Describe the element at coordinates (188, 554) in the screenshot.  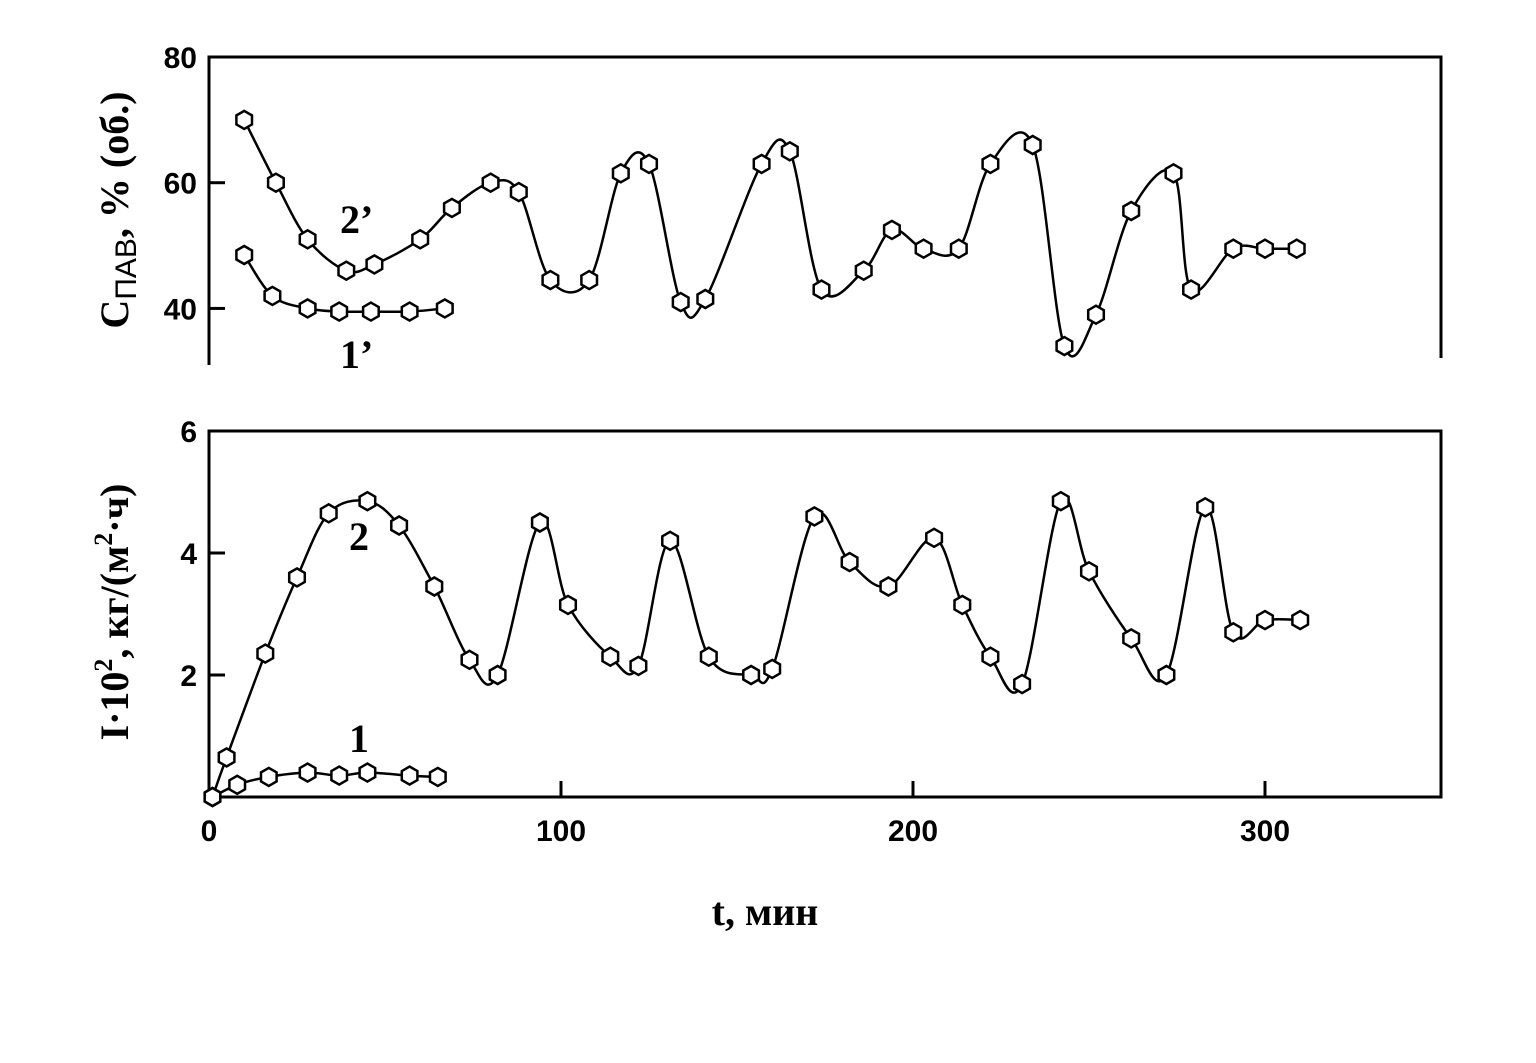
I see `y-tick-label: 4` at that location.